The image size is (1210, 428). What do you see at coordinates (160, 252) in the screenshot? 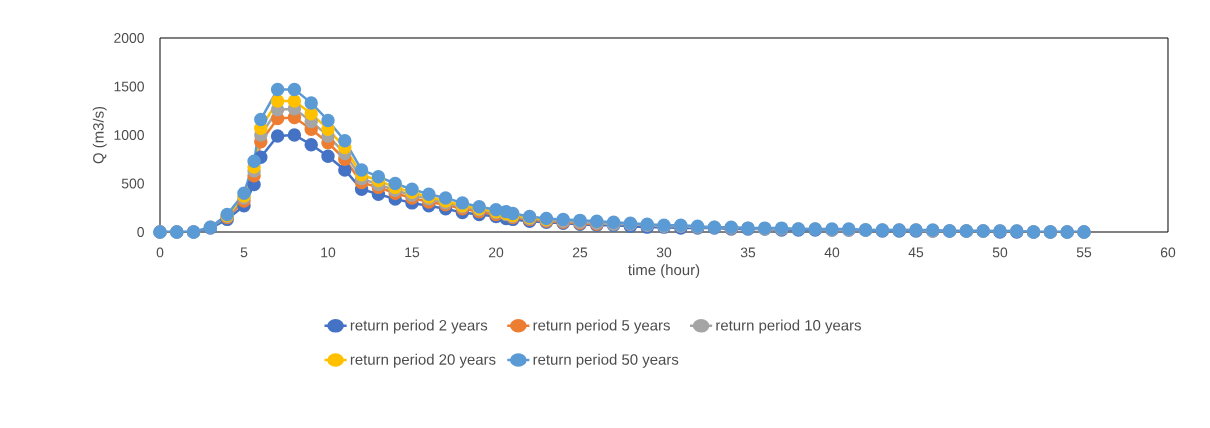
I see `x-tick-label: 0` at bounding box center [160, 252].